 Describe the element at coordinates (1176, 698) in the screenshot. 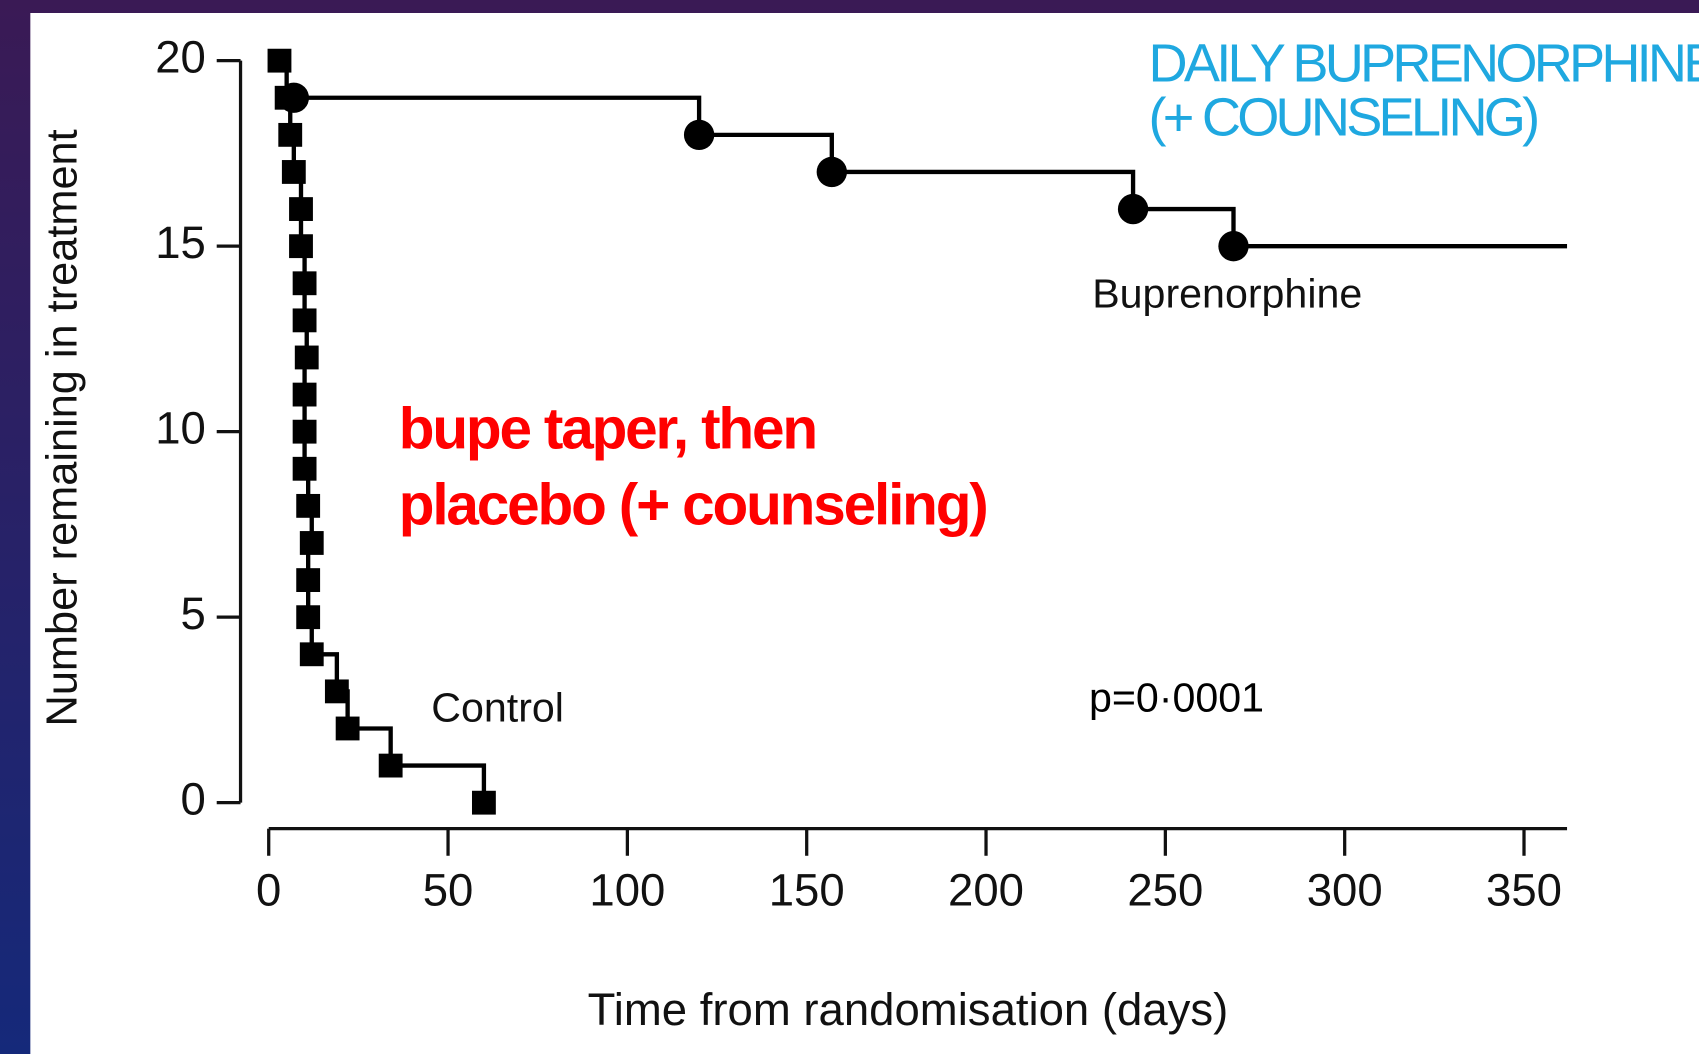

I see `annotation: p=0·0001` at that location.